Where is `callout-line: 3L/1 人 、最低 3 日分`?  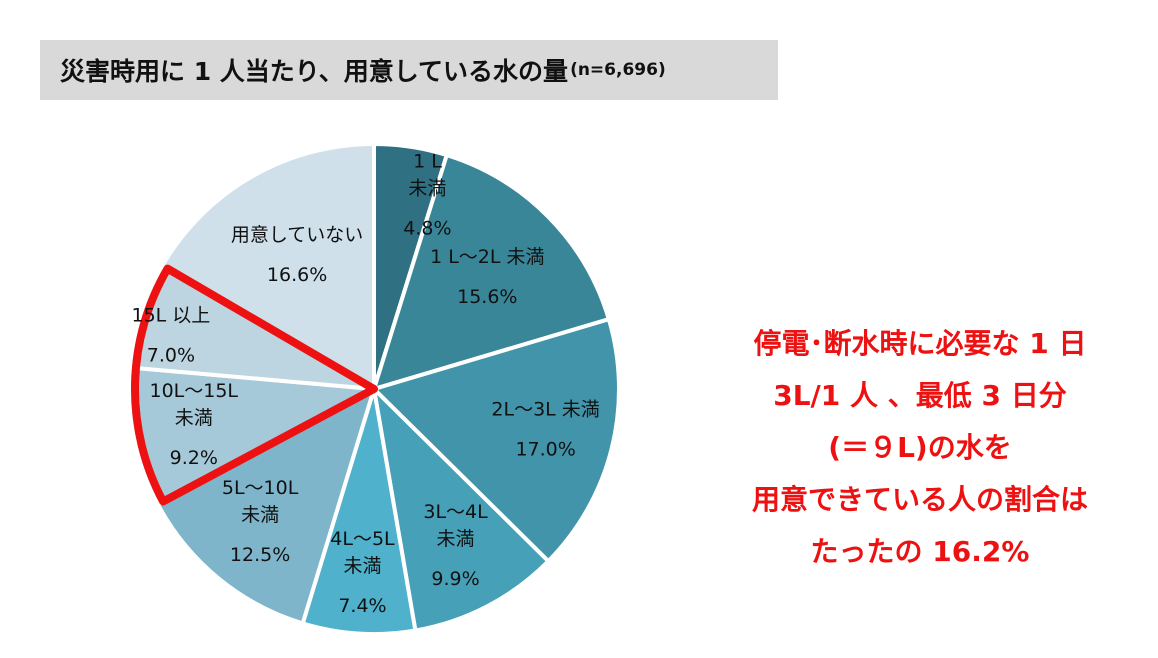
callout-line: 3L/1 人 、最低 3 日分 is located at coordinates (920, 395).